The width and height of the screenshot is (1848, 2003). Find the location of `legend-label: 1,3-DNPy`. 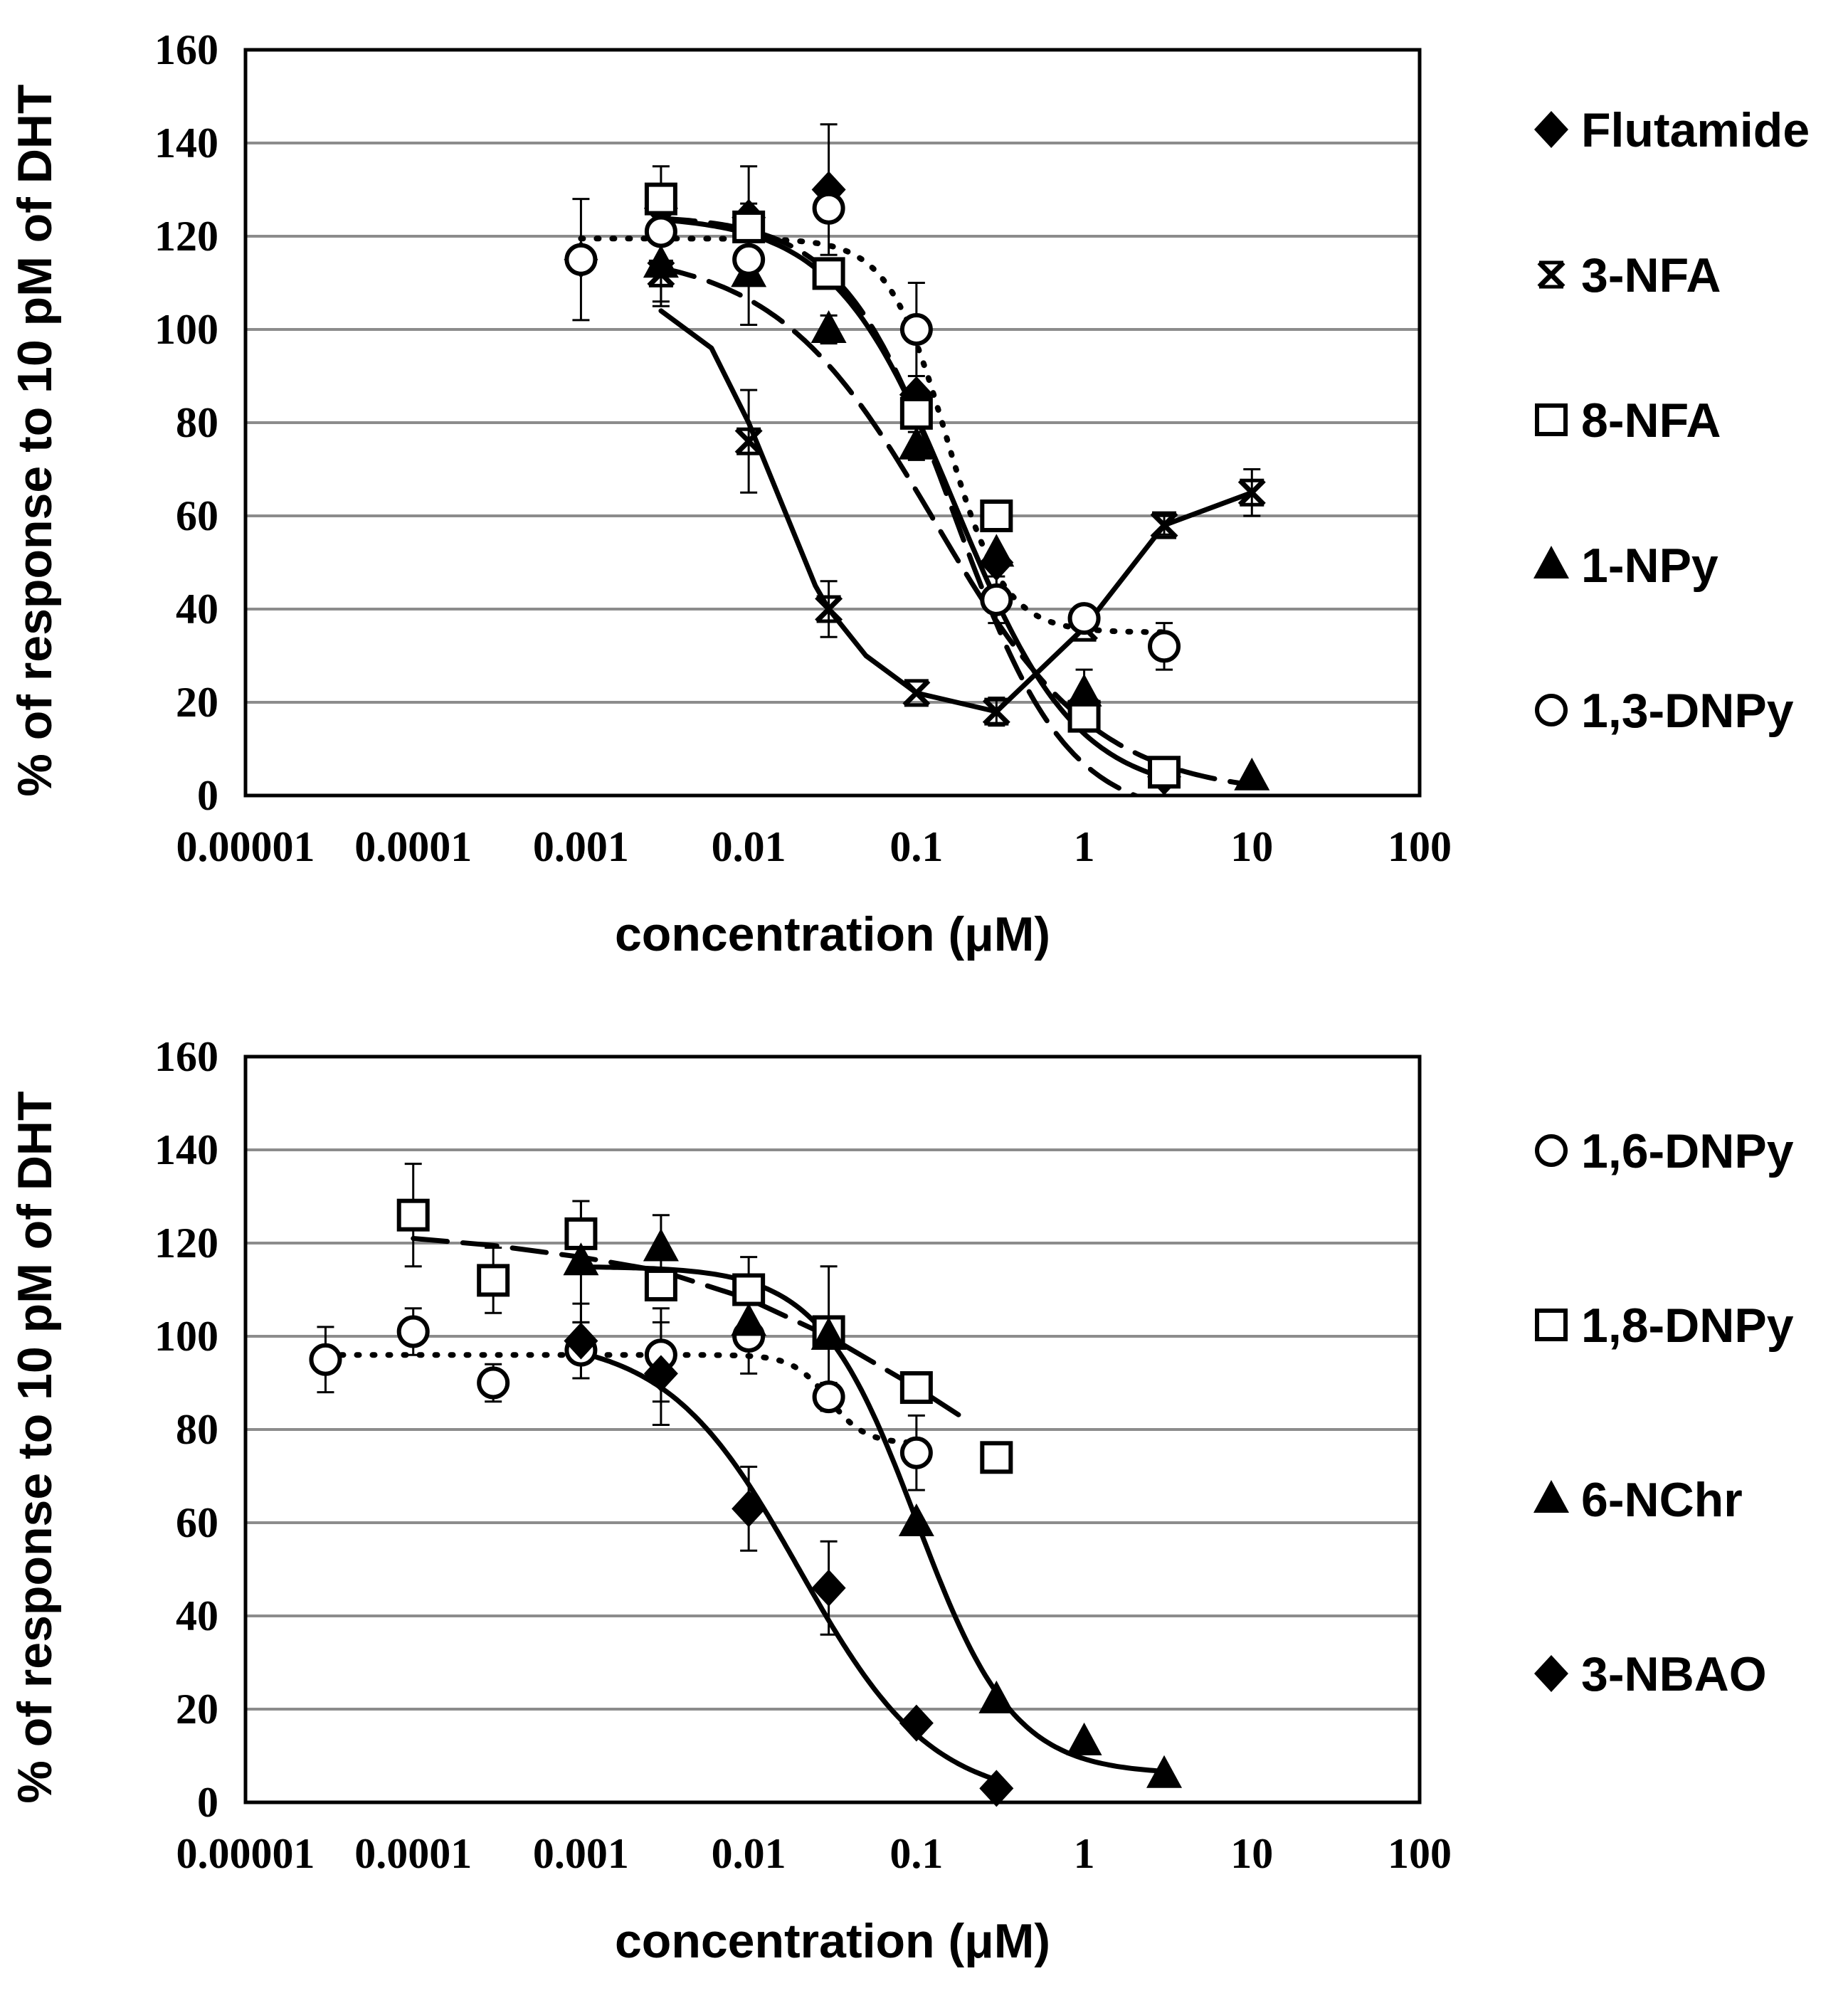

legend-label: 1,3-DNPy is located at coordinates (1687, 711).